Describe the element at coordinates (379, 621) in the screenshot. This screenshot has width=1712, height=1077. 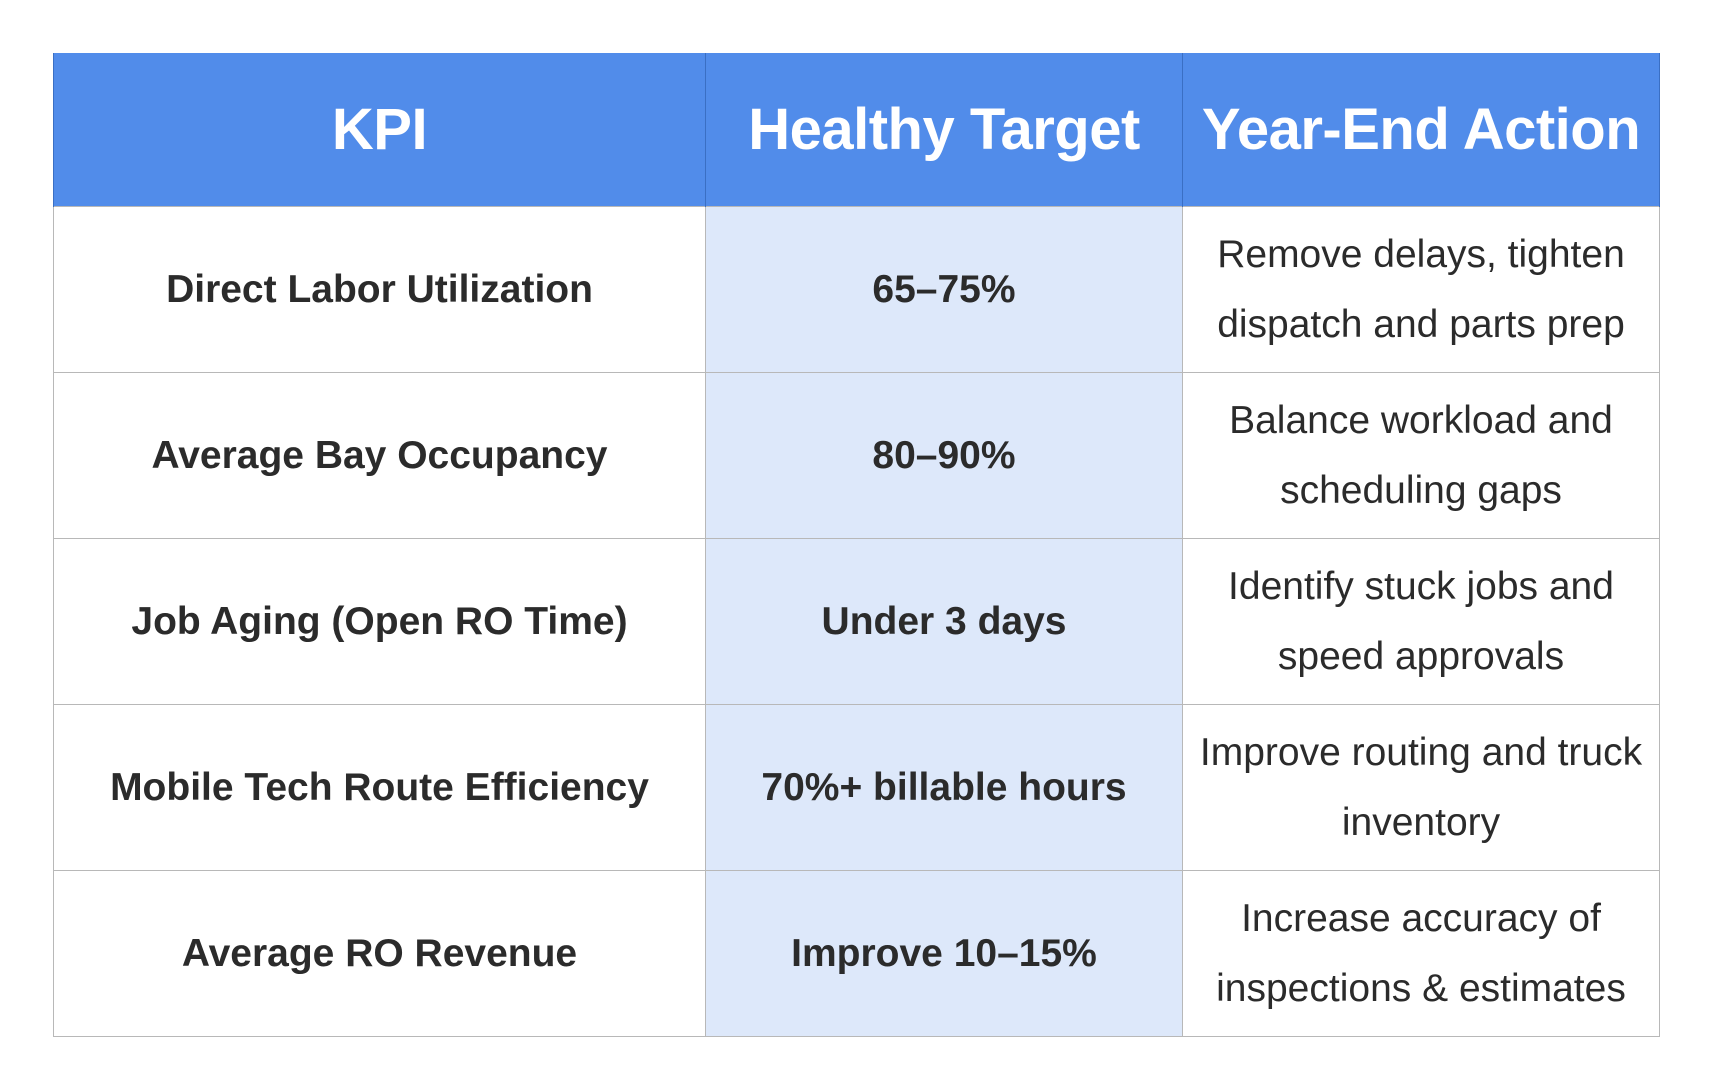
I see `kpi-cell: Job Aging (Open RO Time)` at that location.